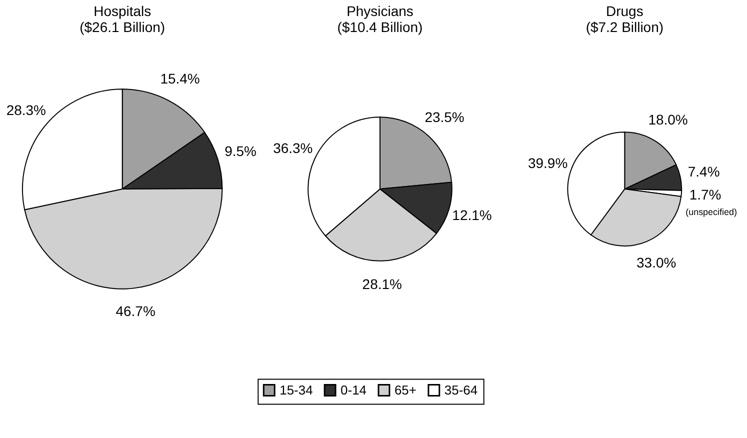  What do you see at coordinates (353, 390) in the screenshot?
I see `legend-label: 0-14` at bounding box center [353, 390].